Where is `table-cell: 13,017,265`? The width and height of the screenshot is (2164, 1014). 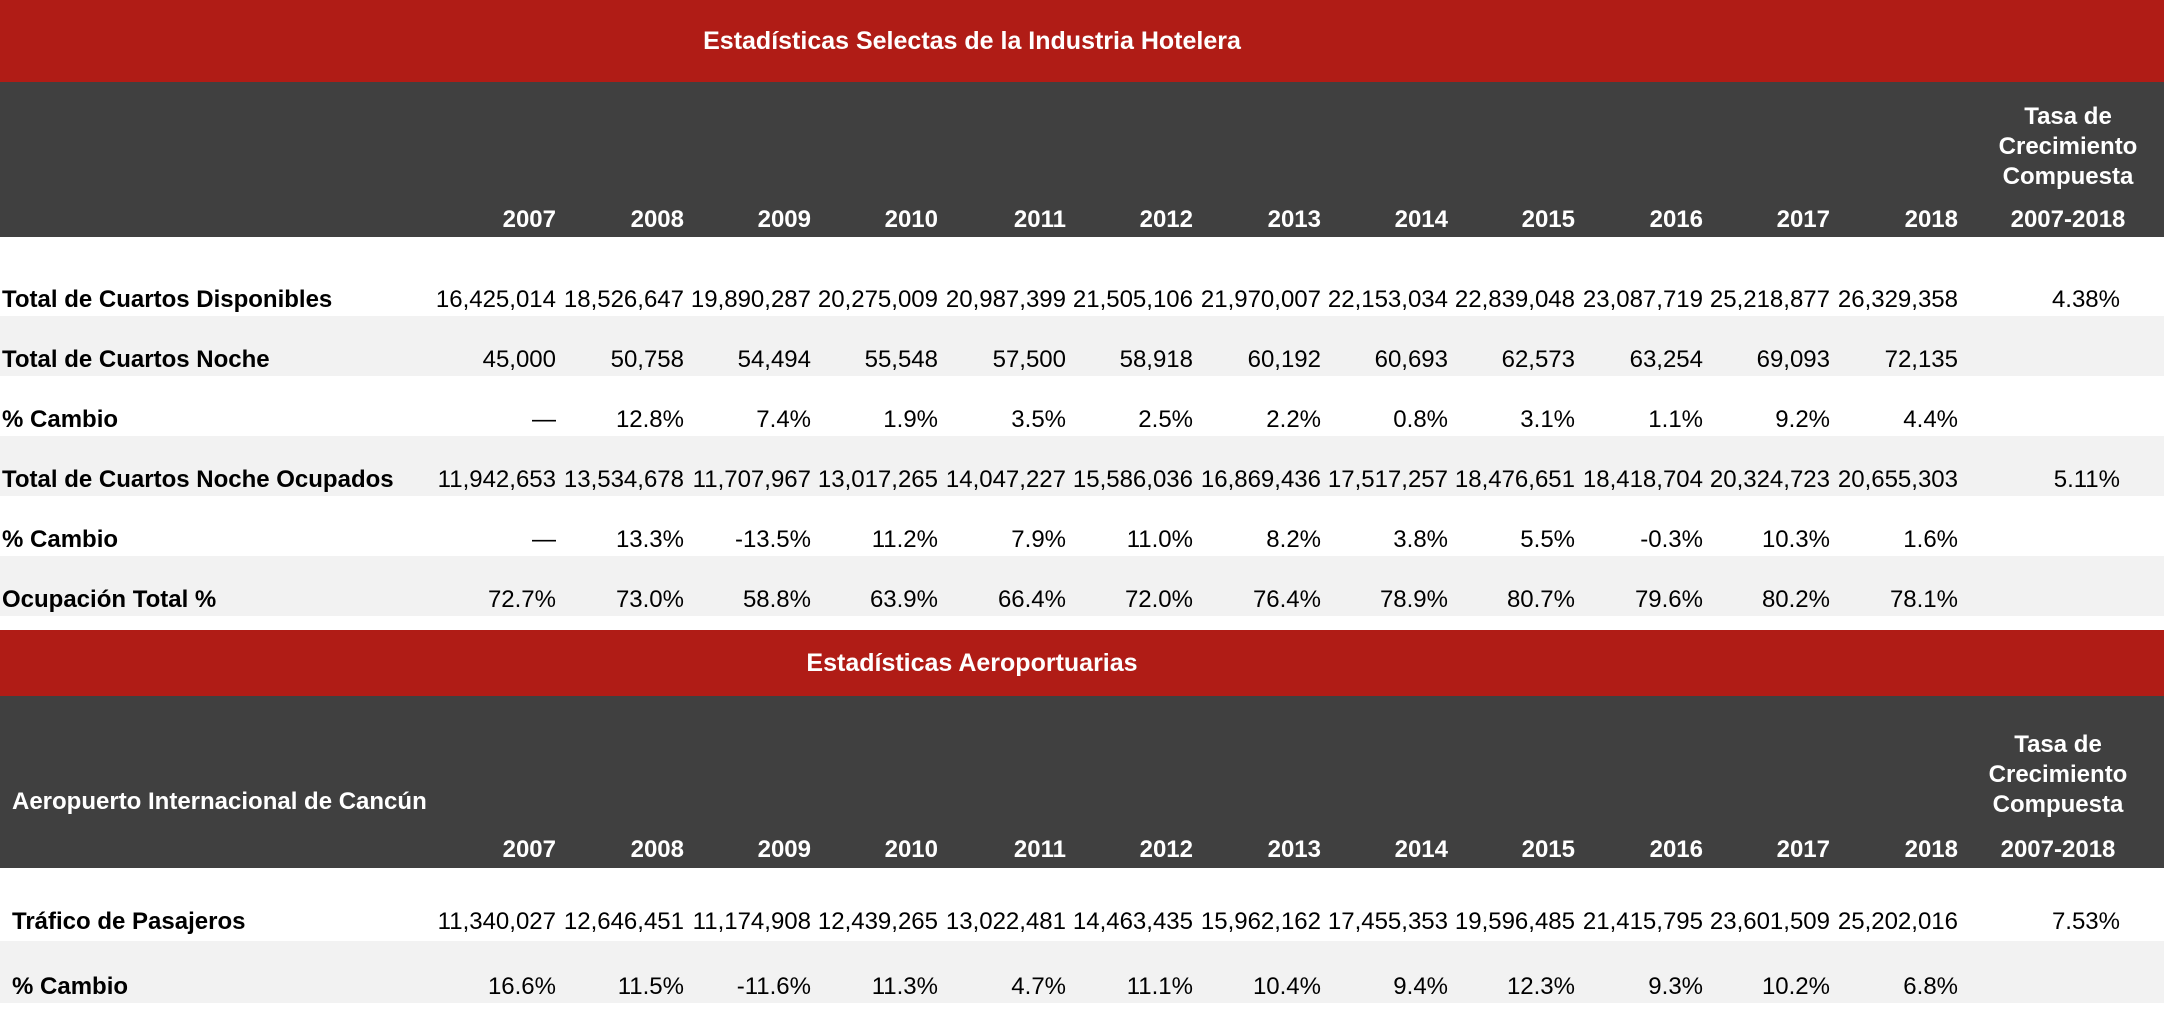
table-cell: 13,017,265 is located at coordinates (877, 479).